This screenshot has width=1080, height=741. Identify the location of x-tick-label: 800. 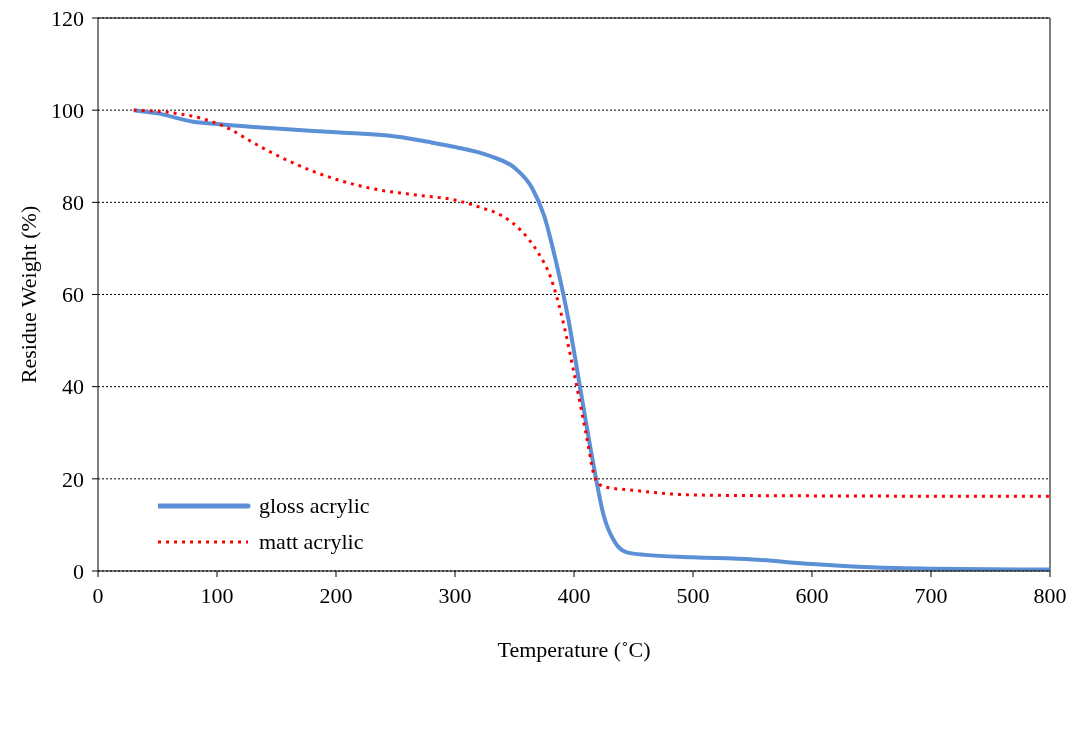
(1050, 595).